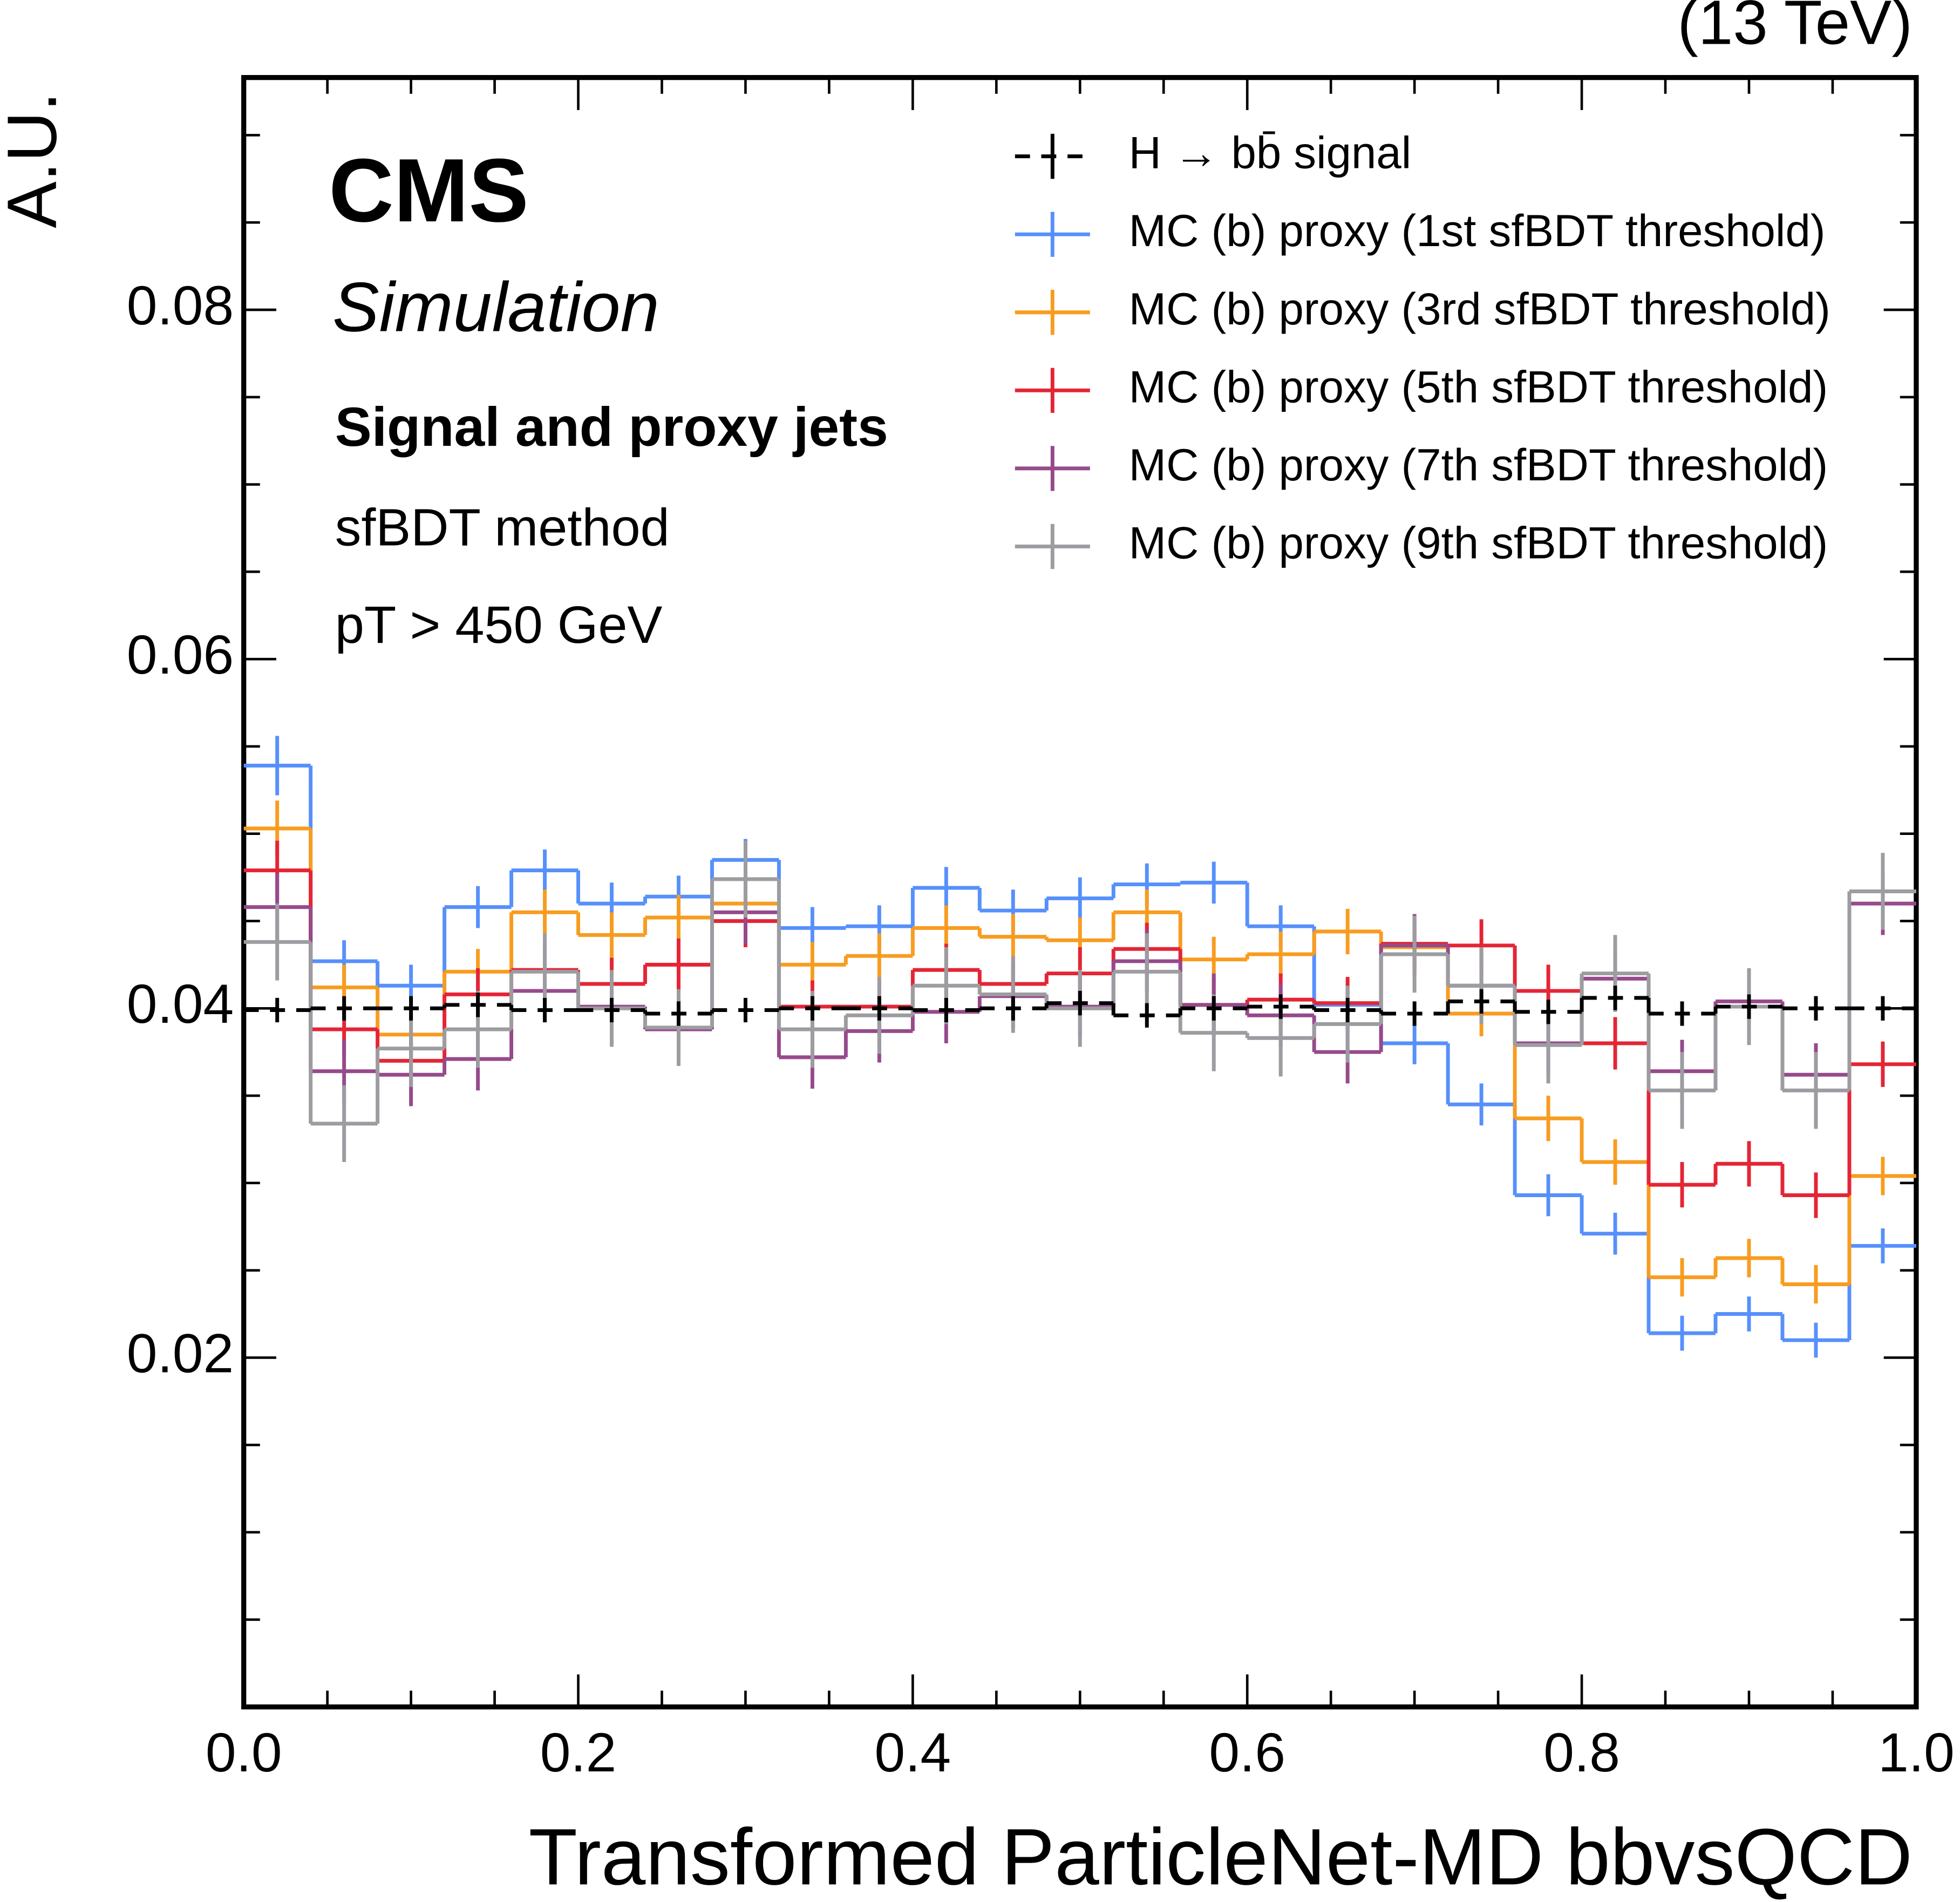  I want to click on x-tick-label: 0.2, so click(578, 1752).